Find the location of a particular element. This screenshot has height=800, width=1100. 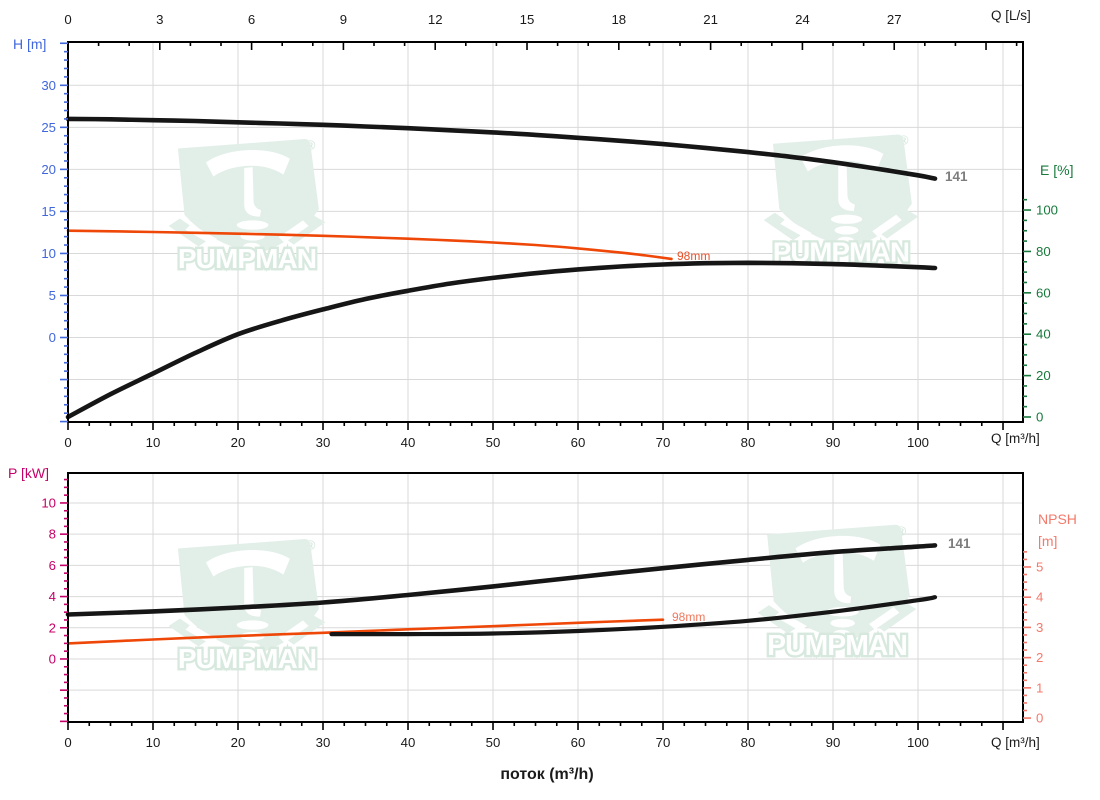

curve-label-141-power: 141 is located at coordinates (959, 543).